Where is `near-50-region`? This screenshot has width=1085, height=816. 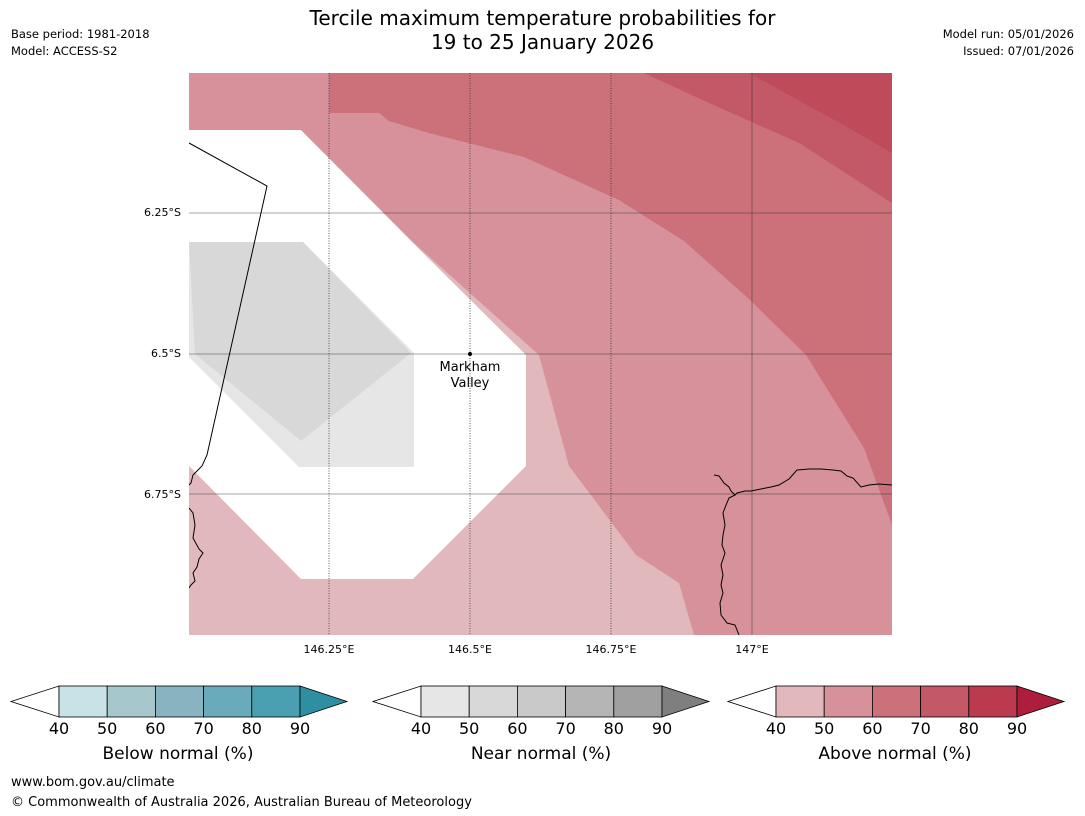
near-50-region is located at coordinates (300, 341).